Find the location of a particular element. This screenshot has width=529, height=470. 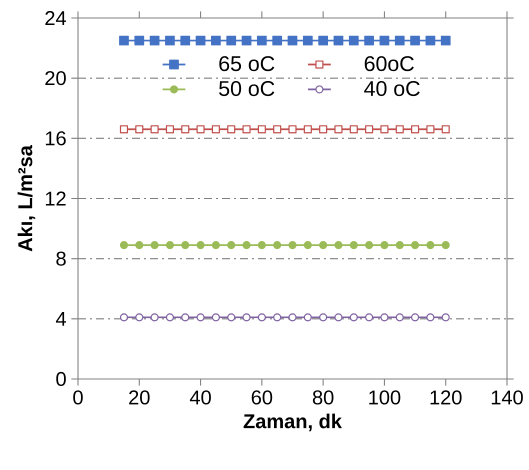

legend-label: 65 oC is located at coordinates (246, 64).